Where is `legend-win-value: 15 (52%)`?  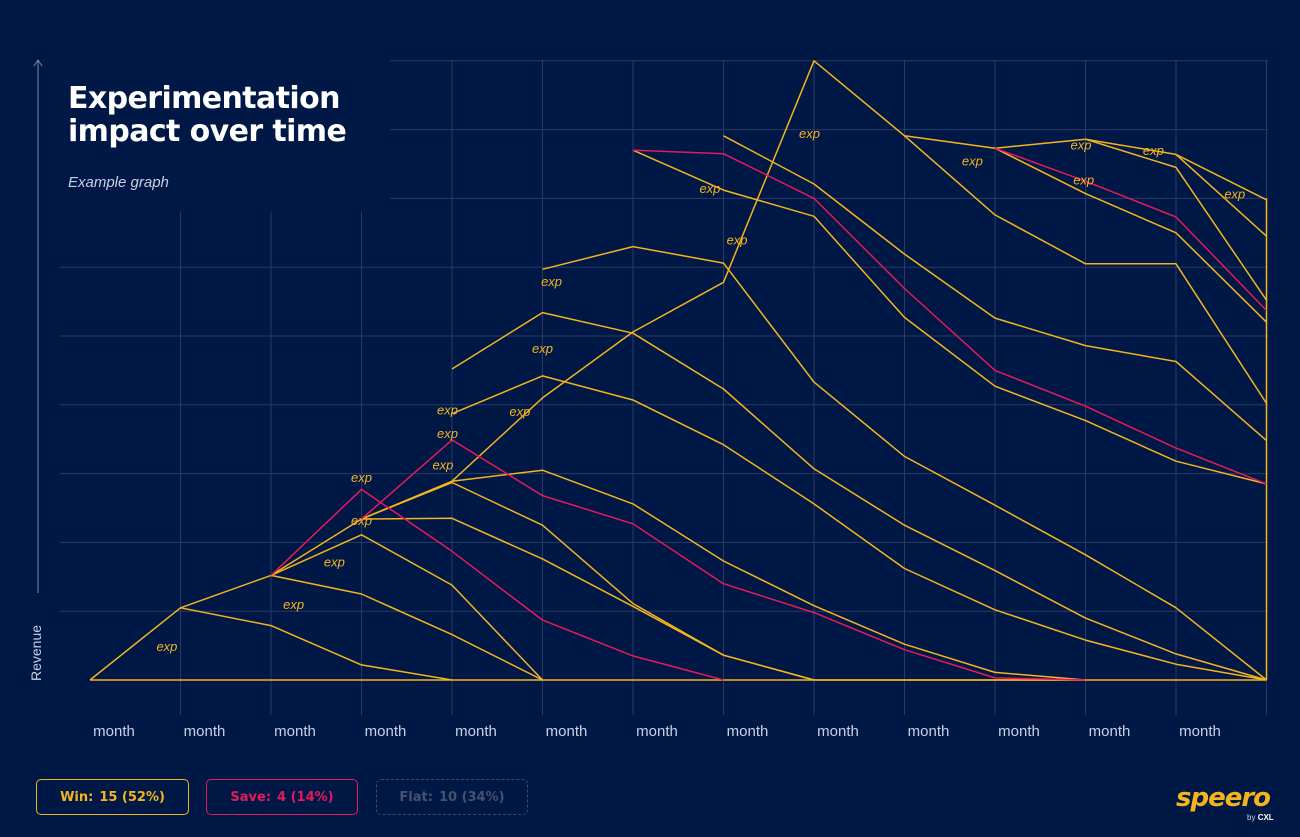
legend-win-value: 15 (52%) is located at coordinates (132, 797).